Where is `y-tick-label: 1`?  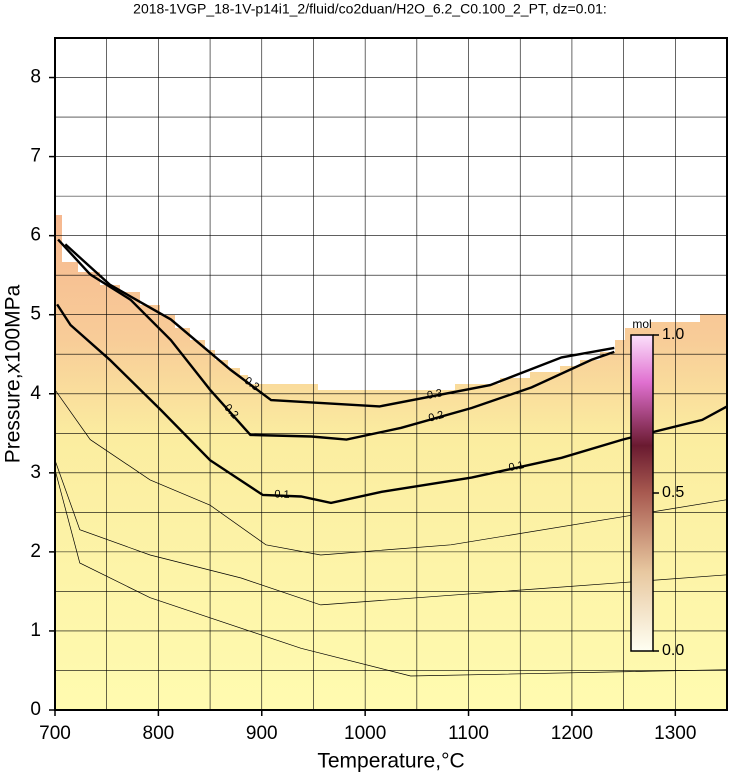
y-tick-label: 1 is located at coordinates (35, 630).